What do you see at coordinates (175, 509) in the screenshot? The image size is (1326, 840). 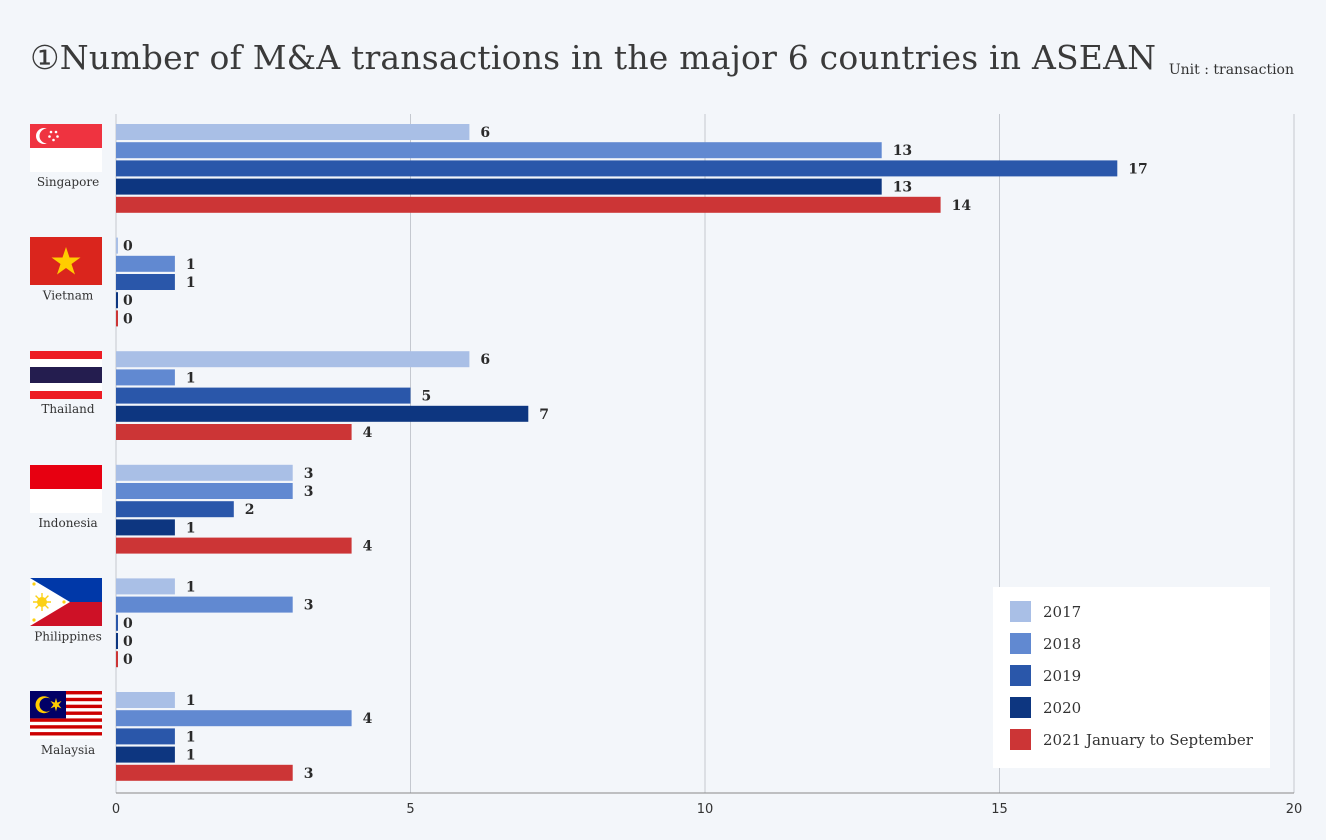 I see `bar-indonesia-2019` at bounding box center [175, 509].